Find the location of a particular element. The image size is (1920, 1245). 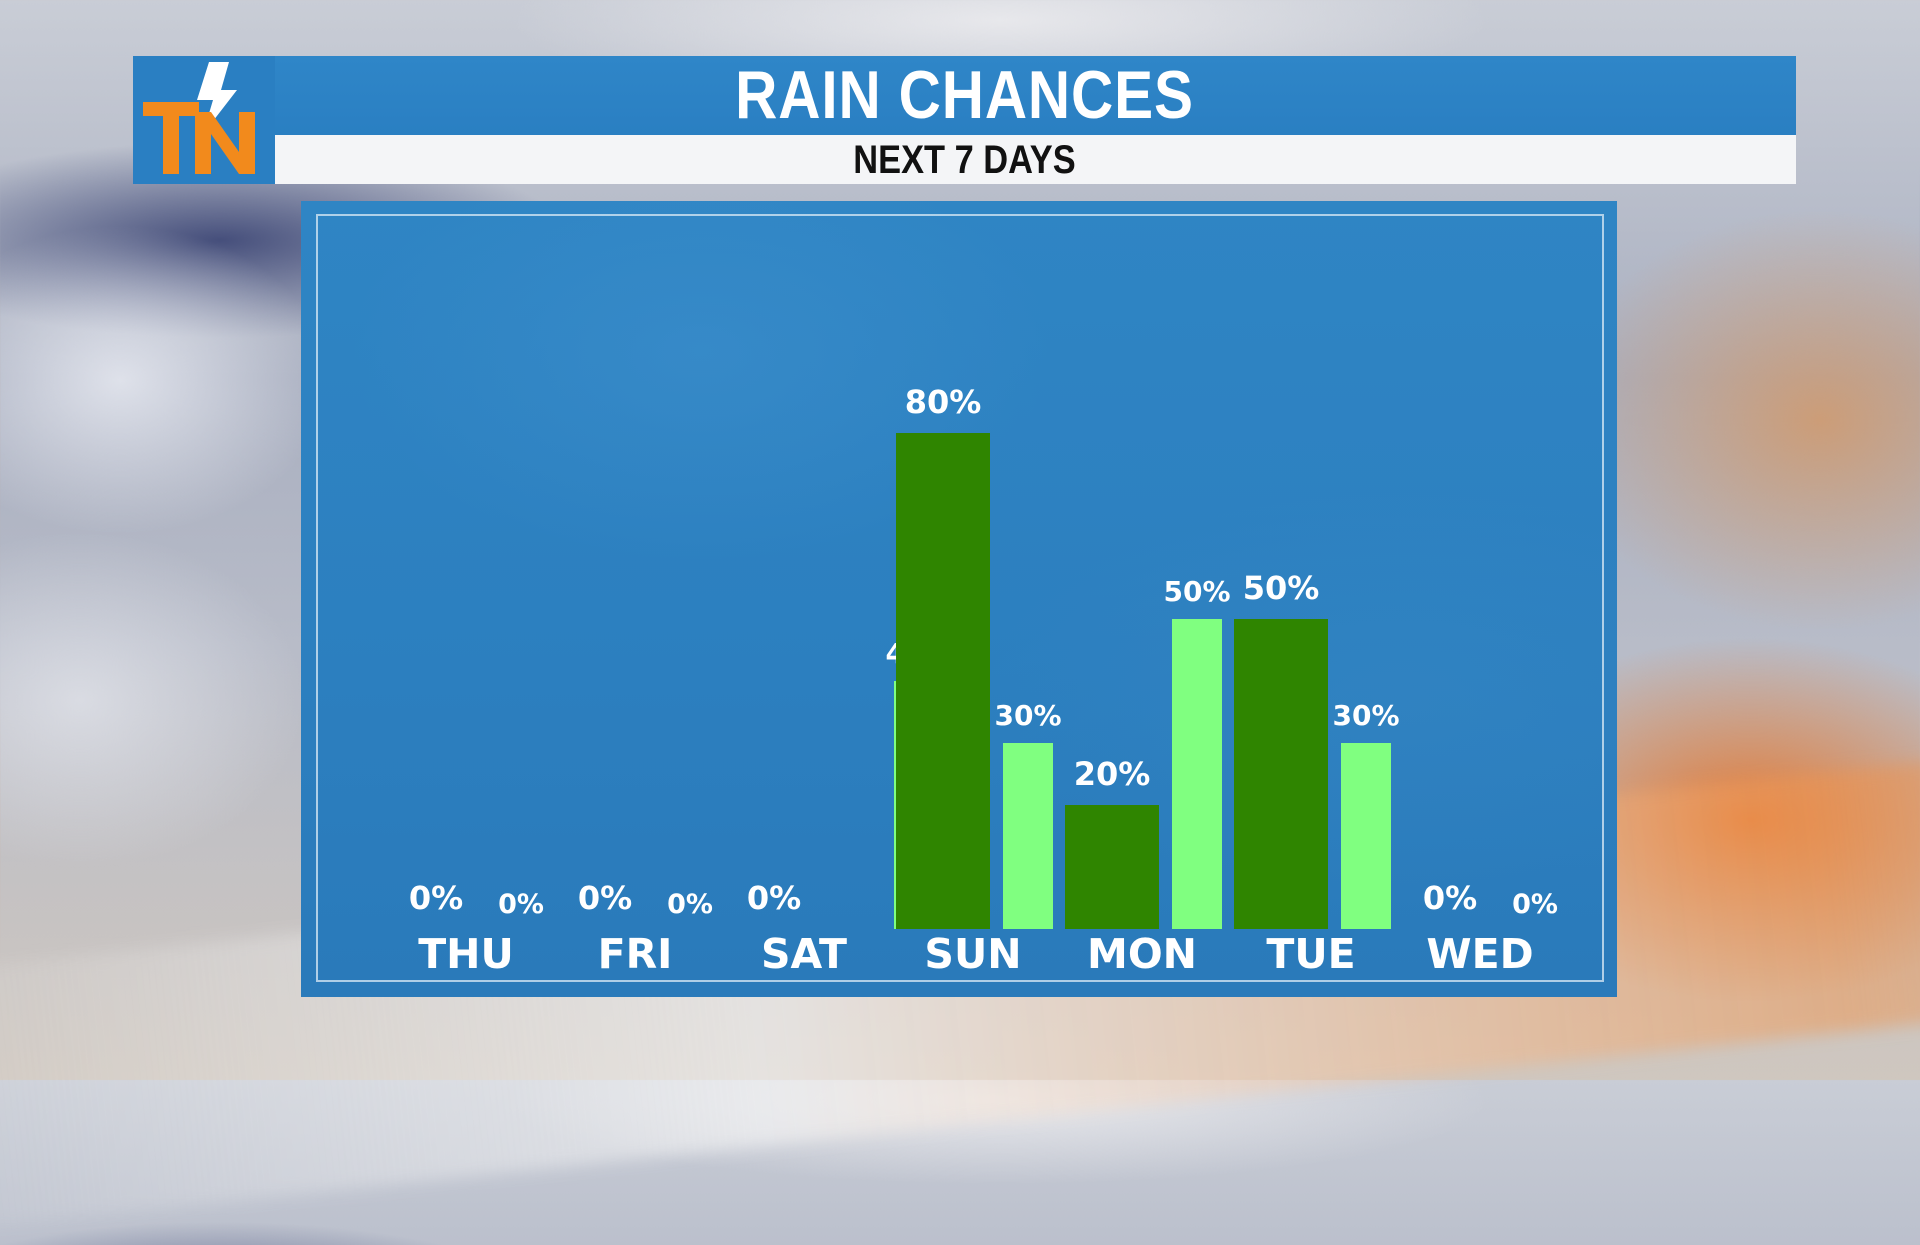

x-tick-label-tue: TUE is located at coordinates (1310, 954).